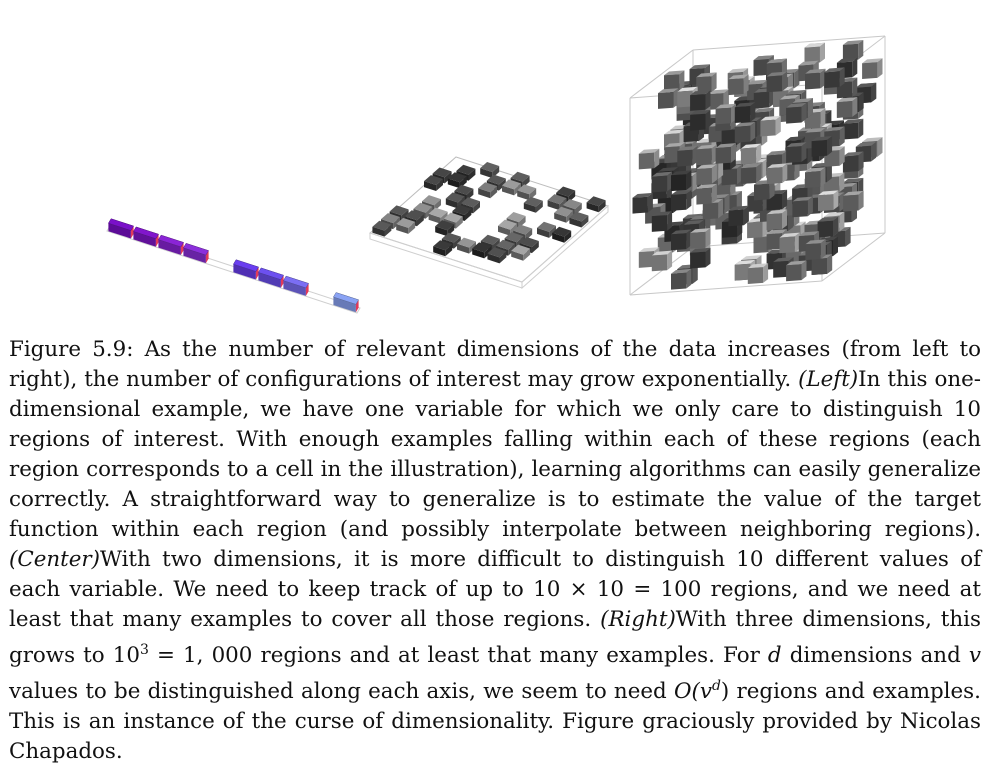 The height and width of the screenshot is (767, 985). Describe the element at coordinates (974, 656) in the screenshot. I see `var-v: v` at that location.